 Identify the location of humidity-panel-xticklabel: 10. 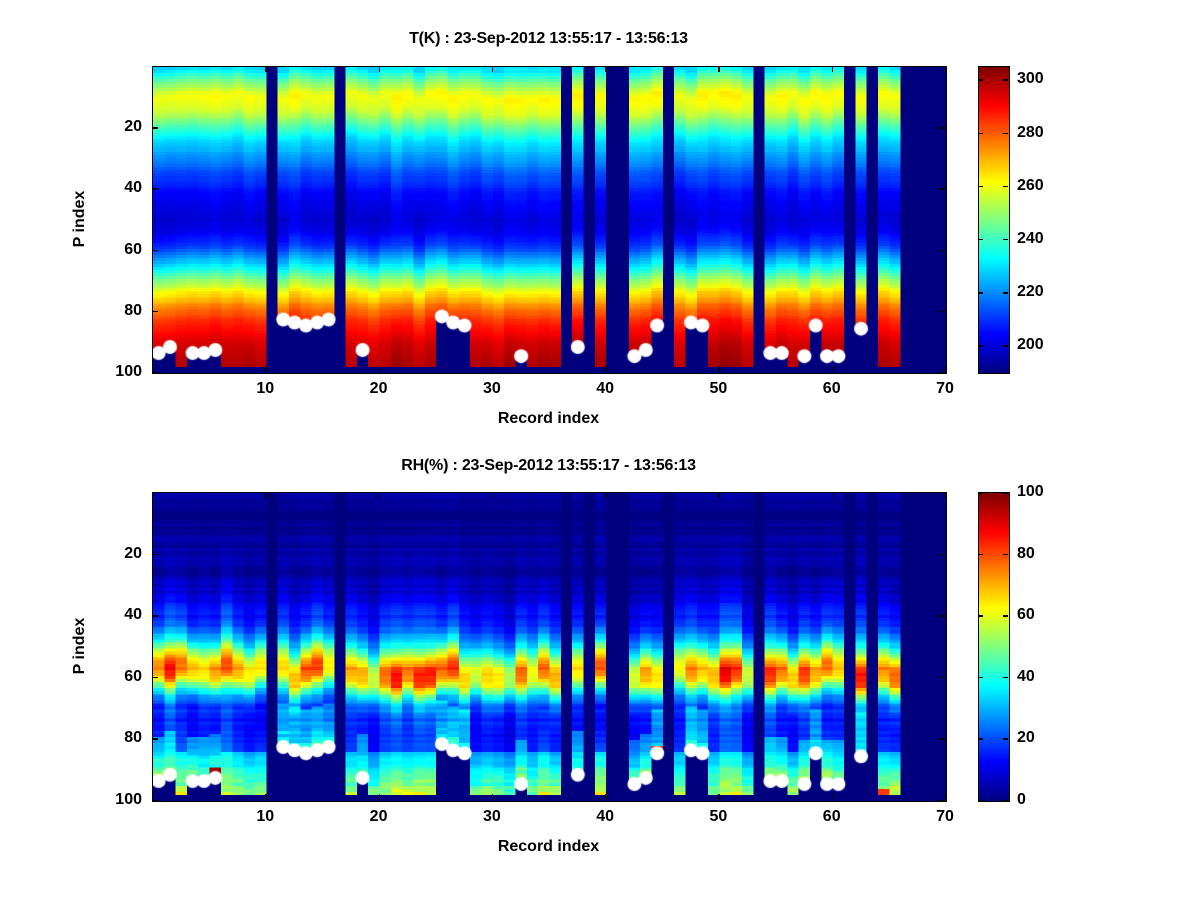
(265, 816).